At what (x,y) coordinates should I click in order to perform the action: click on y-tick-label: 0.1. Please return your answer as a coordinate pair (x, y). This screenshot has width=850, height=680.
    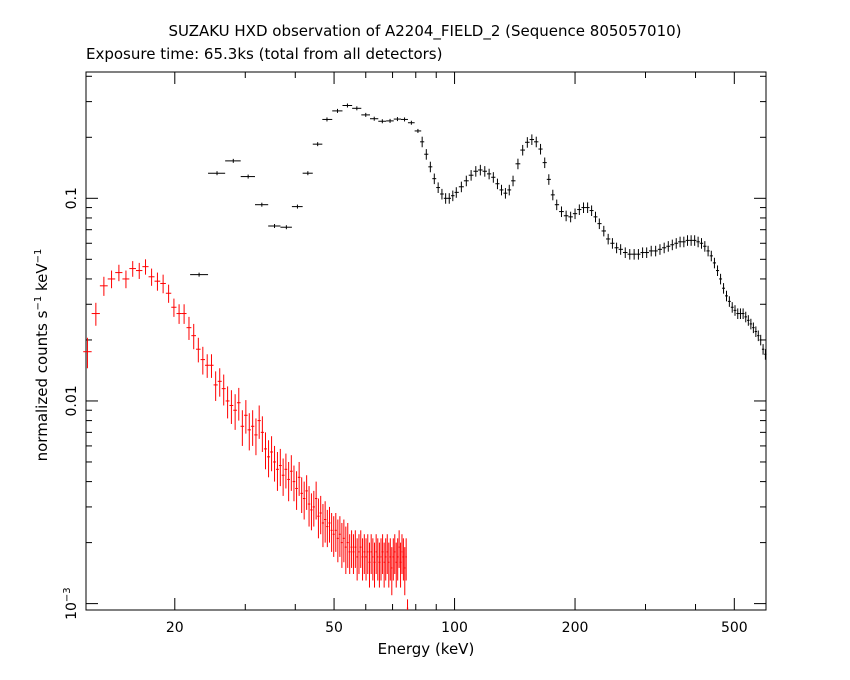
    Looking at the image, I should click on (72, 198).